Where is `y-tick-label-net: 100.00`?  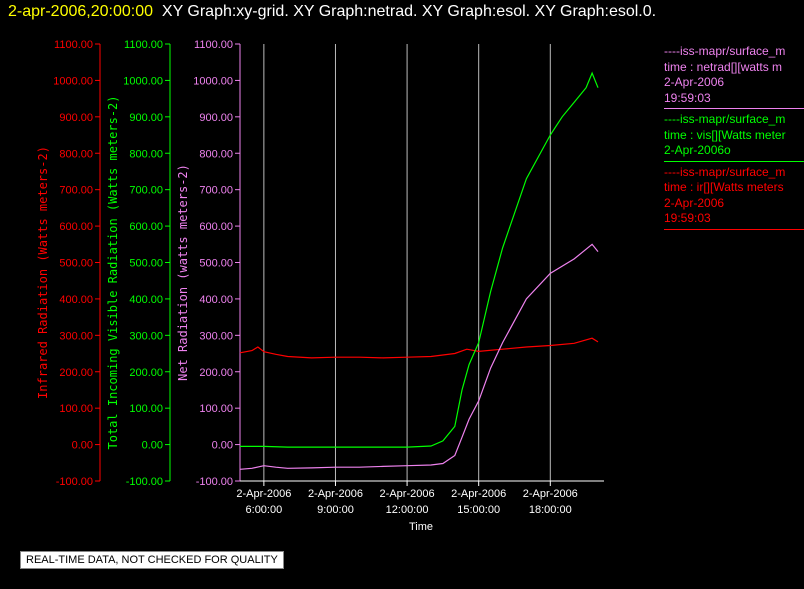 y-tick-label-net: 100.00 is located at coordinates (216, 409).